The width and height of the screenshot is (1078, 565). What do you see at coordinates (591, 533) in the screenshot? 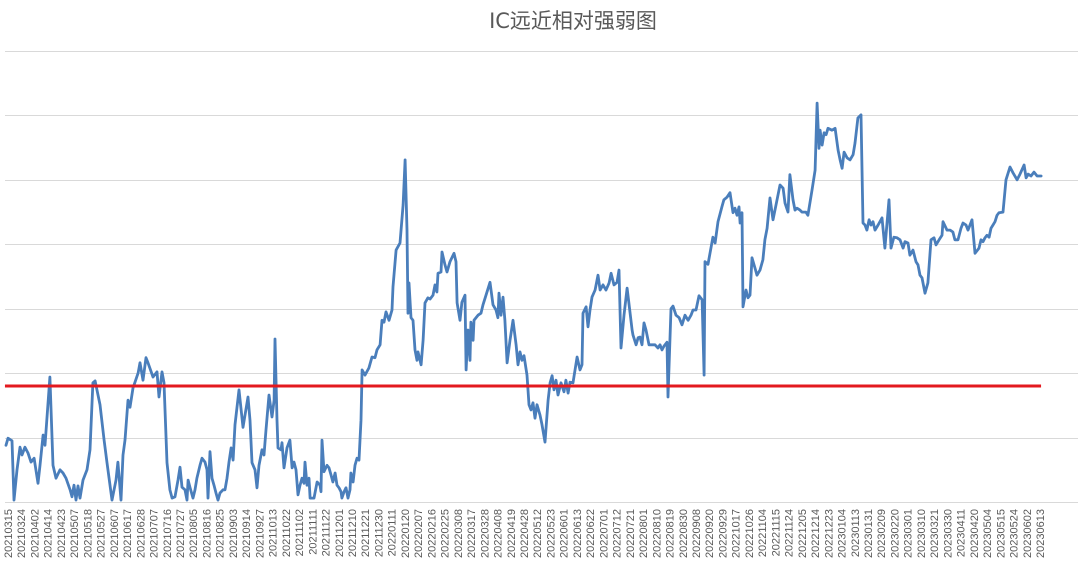
I see `x-axis-label: 20220622` at bounding box center [591, 533].